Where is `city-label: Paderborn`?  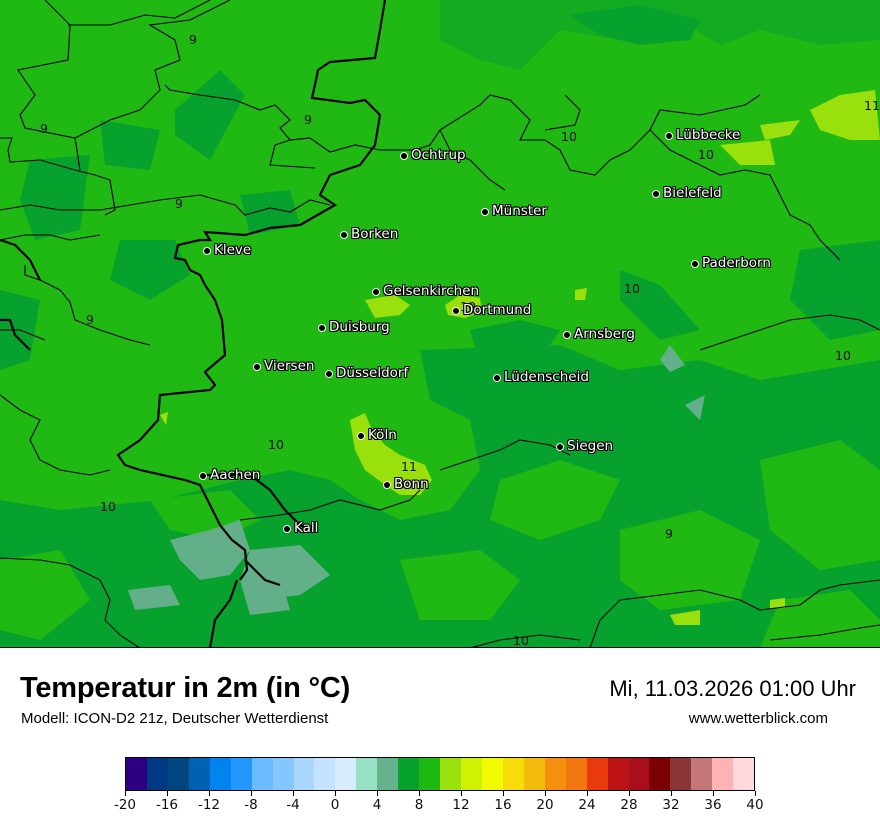 city-label: Paderborn is located at coordinates (736, 263).